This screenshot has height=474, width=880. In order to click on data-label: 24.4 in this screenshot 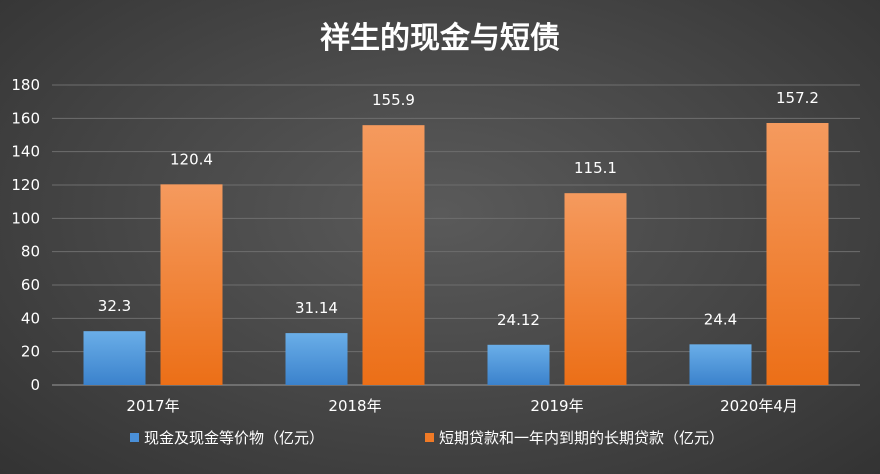, I will do `click(720, 319)`.